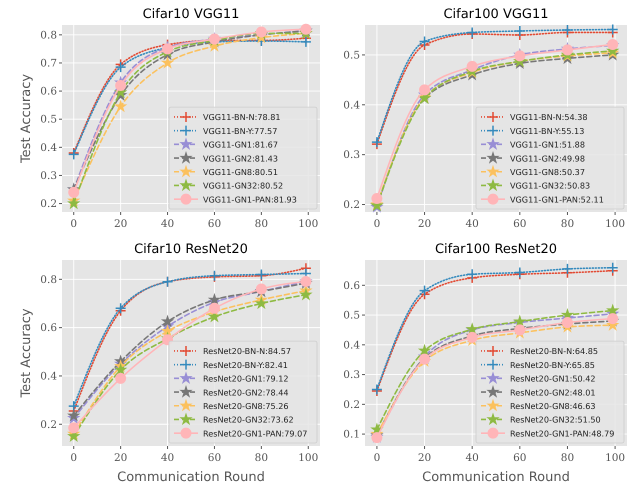 The width and height of the screenshot is (639, 492). I want to click on legend-label: ResNet20-BN-Y:65.85, so click(552, 365).